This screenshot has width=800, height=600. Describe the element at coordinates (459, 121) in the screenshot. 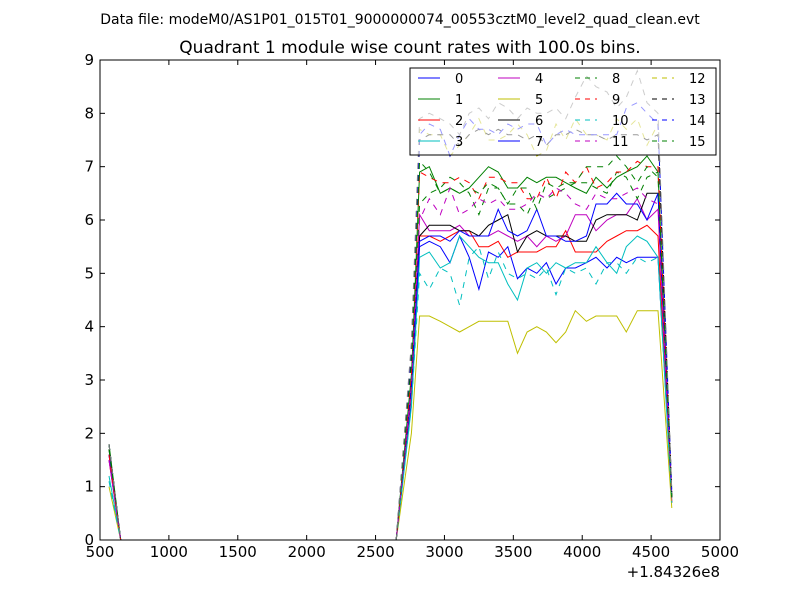

I see `legend-label-2: 2` at that location.